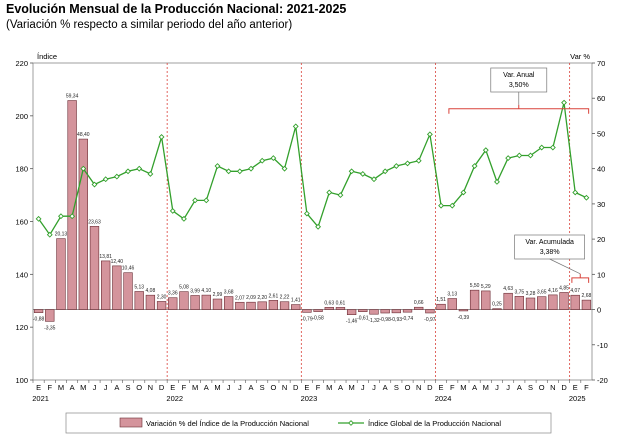 Image resolution: width=617 pixels, height=440 pixels. Describe the element at coordinates (587, 296) in the screenshot. I see `bar-value-label: 2,68` at that location.